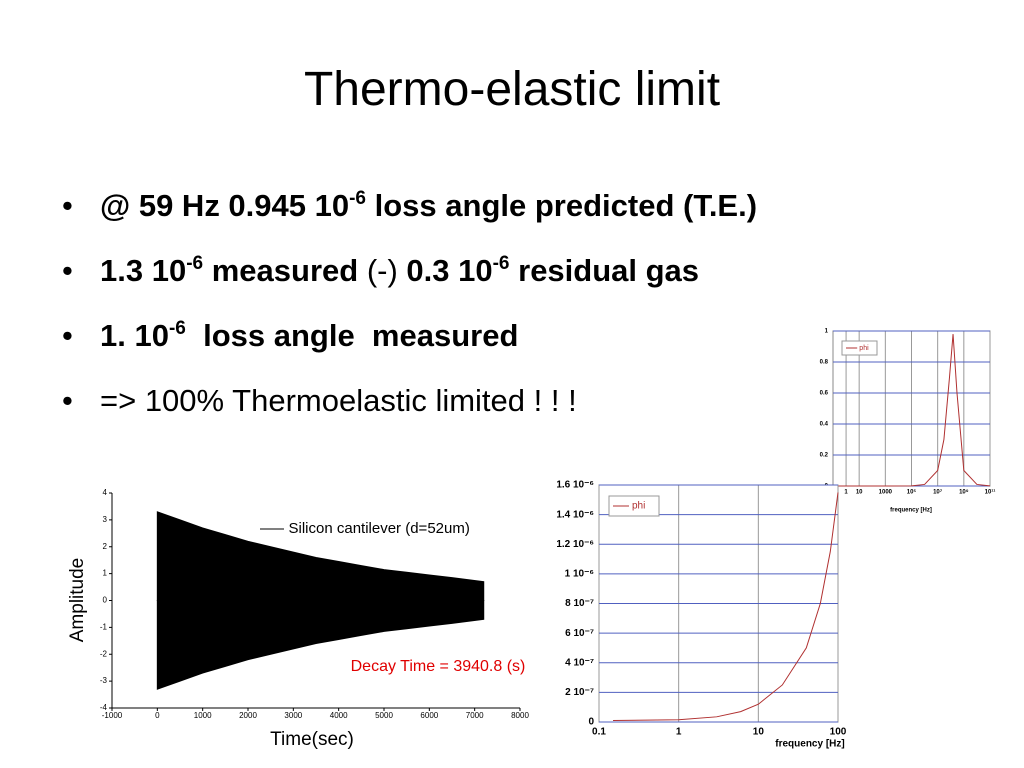  What do you see at coordinates (579, 662) in the screenshot?
I see `y-tick-label: 4 10⁻⁷` at bounding box center [579, 662].